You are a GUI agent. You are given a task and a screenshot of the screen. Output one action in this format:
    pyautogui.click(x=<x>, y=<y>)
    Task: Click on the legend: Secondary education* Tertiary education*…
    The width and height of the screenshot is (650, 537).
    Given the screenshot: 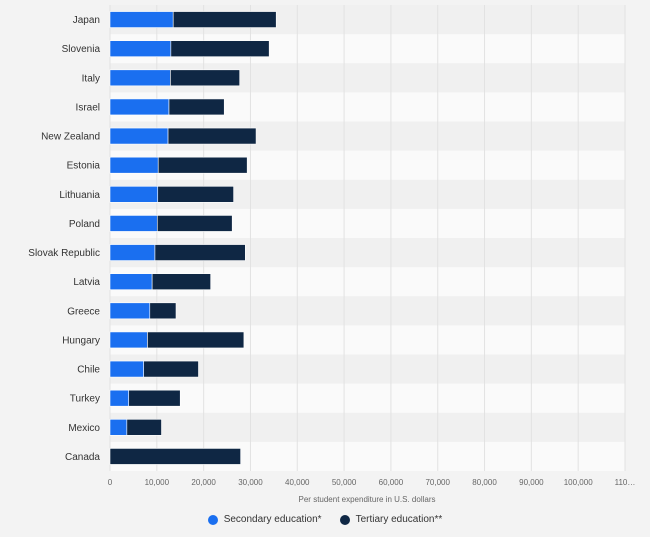 What is the action you would take?
    pyautogui.click(x=325, y=519)
    